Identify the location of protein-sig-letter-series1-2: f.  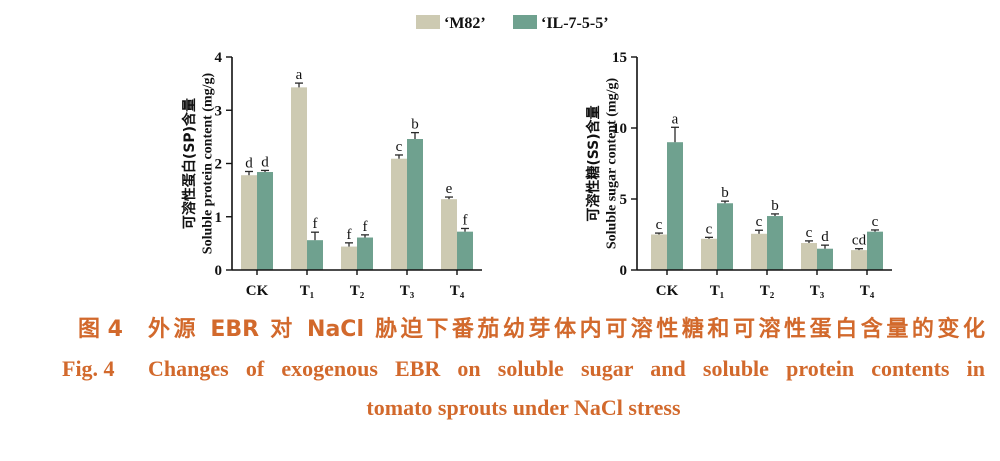
(365, 227).